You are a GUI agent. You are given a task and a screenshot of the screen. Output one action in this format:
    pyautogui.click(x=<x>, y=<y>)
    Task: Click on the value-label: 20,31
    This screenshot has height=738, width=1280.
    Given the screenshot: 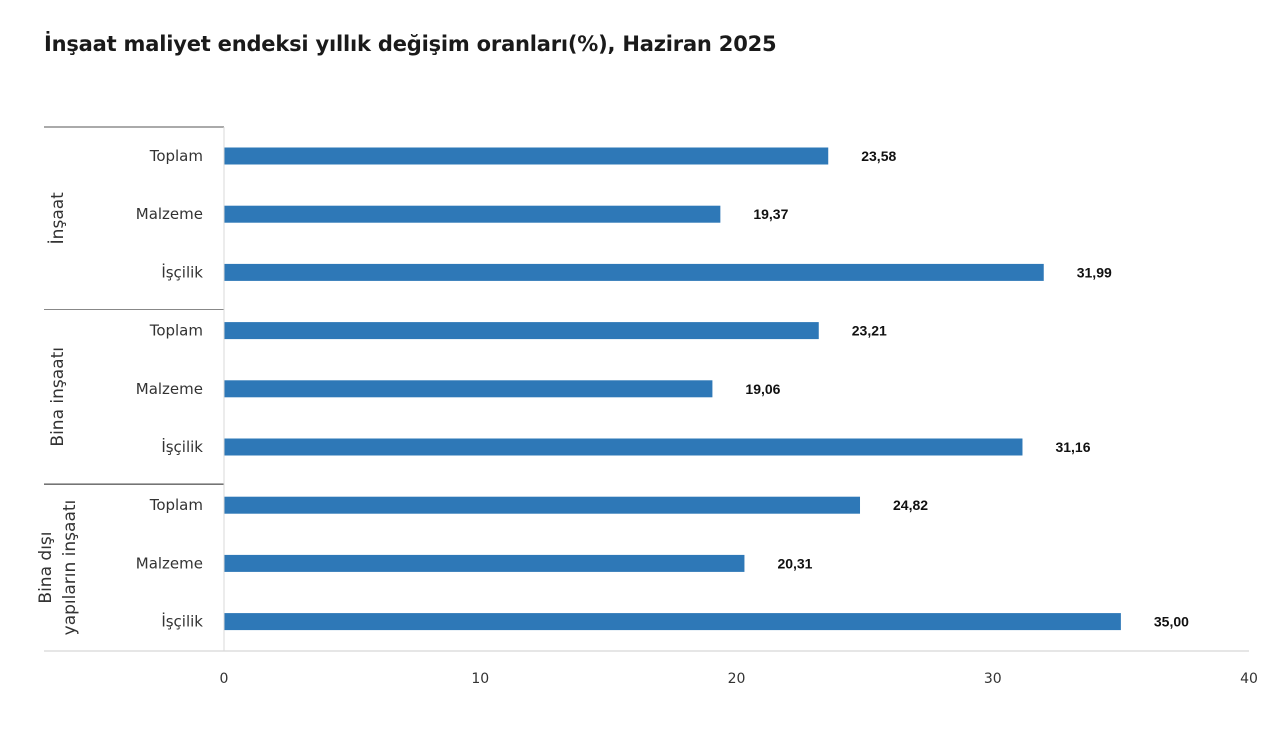 What is the action you would take?
    pyautogui.click(x=794, y=563)
    